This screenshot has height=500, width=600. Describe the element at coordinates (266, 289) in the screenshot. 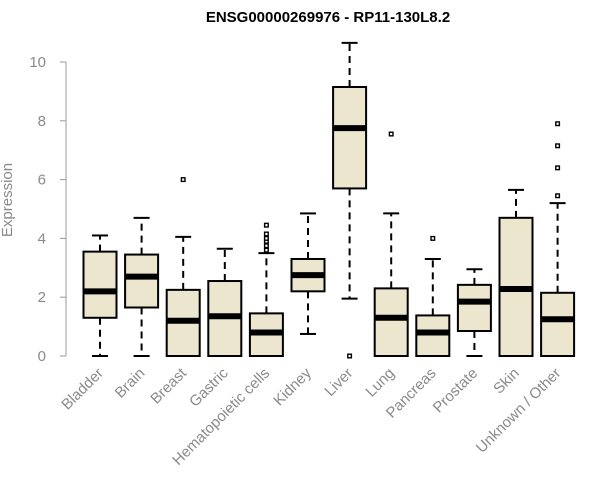

I see `box-hematopoietic-cells` at that location.